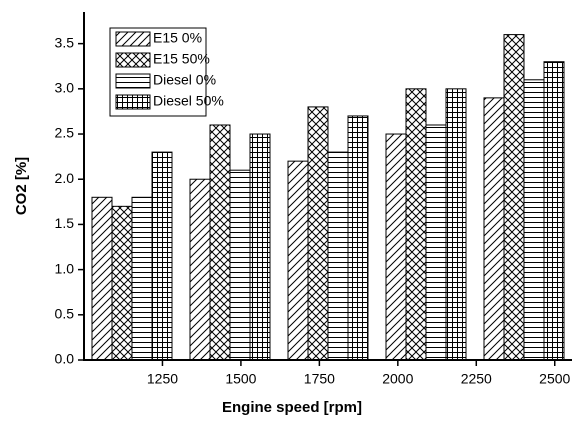 The width and height of the screenshot is (582, 426). Describe the element at coordinates (65, 42) in the screenshot. I see `y-tick-label: 3.5` at that location.